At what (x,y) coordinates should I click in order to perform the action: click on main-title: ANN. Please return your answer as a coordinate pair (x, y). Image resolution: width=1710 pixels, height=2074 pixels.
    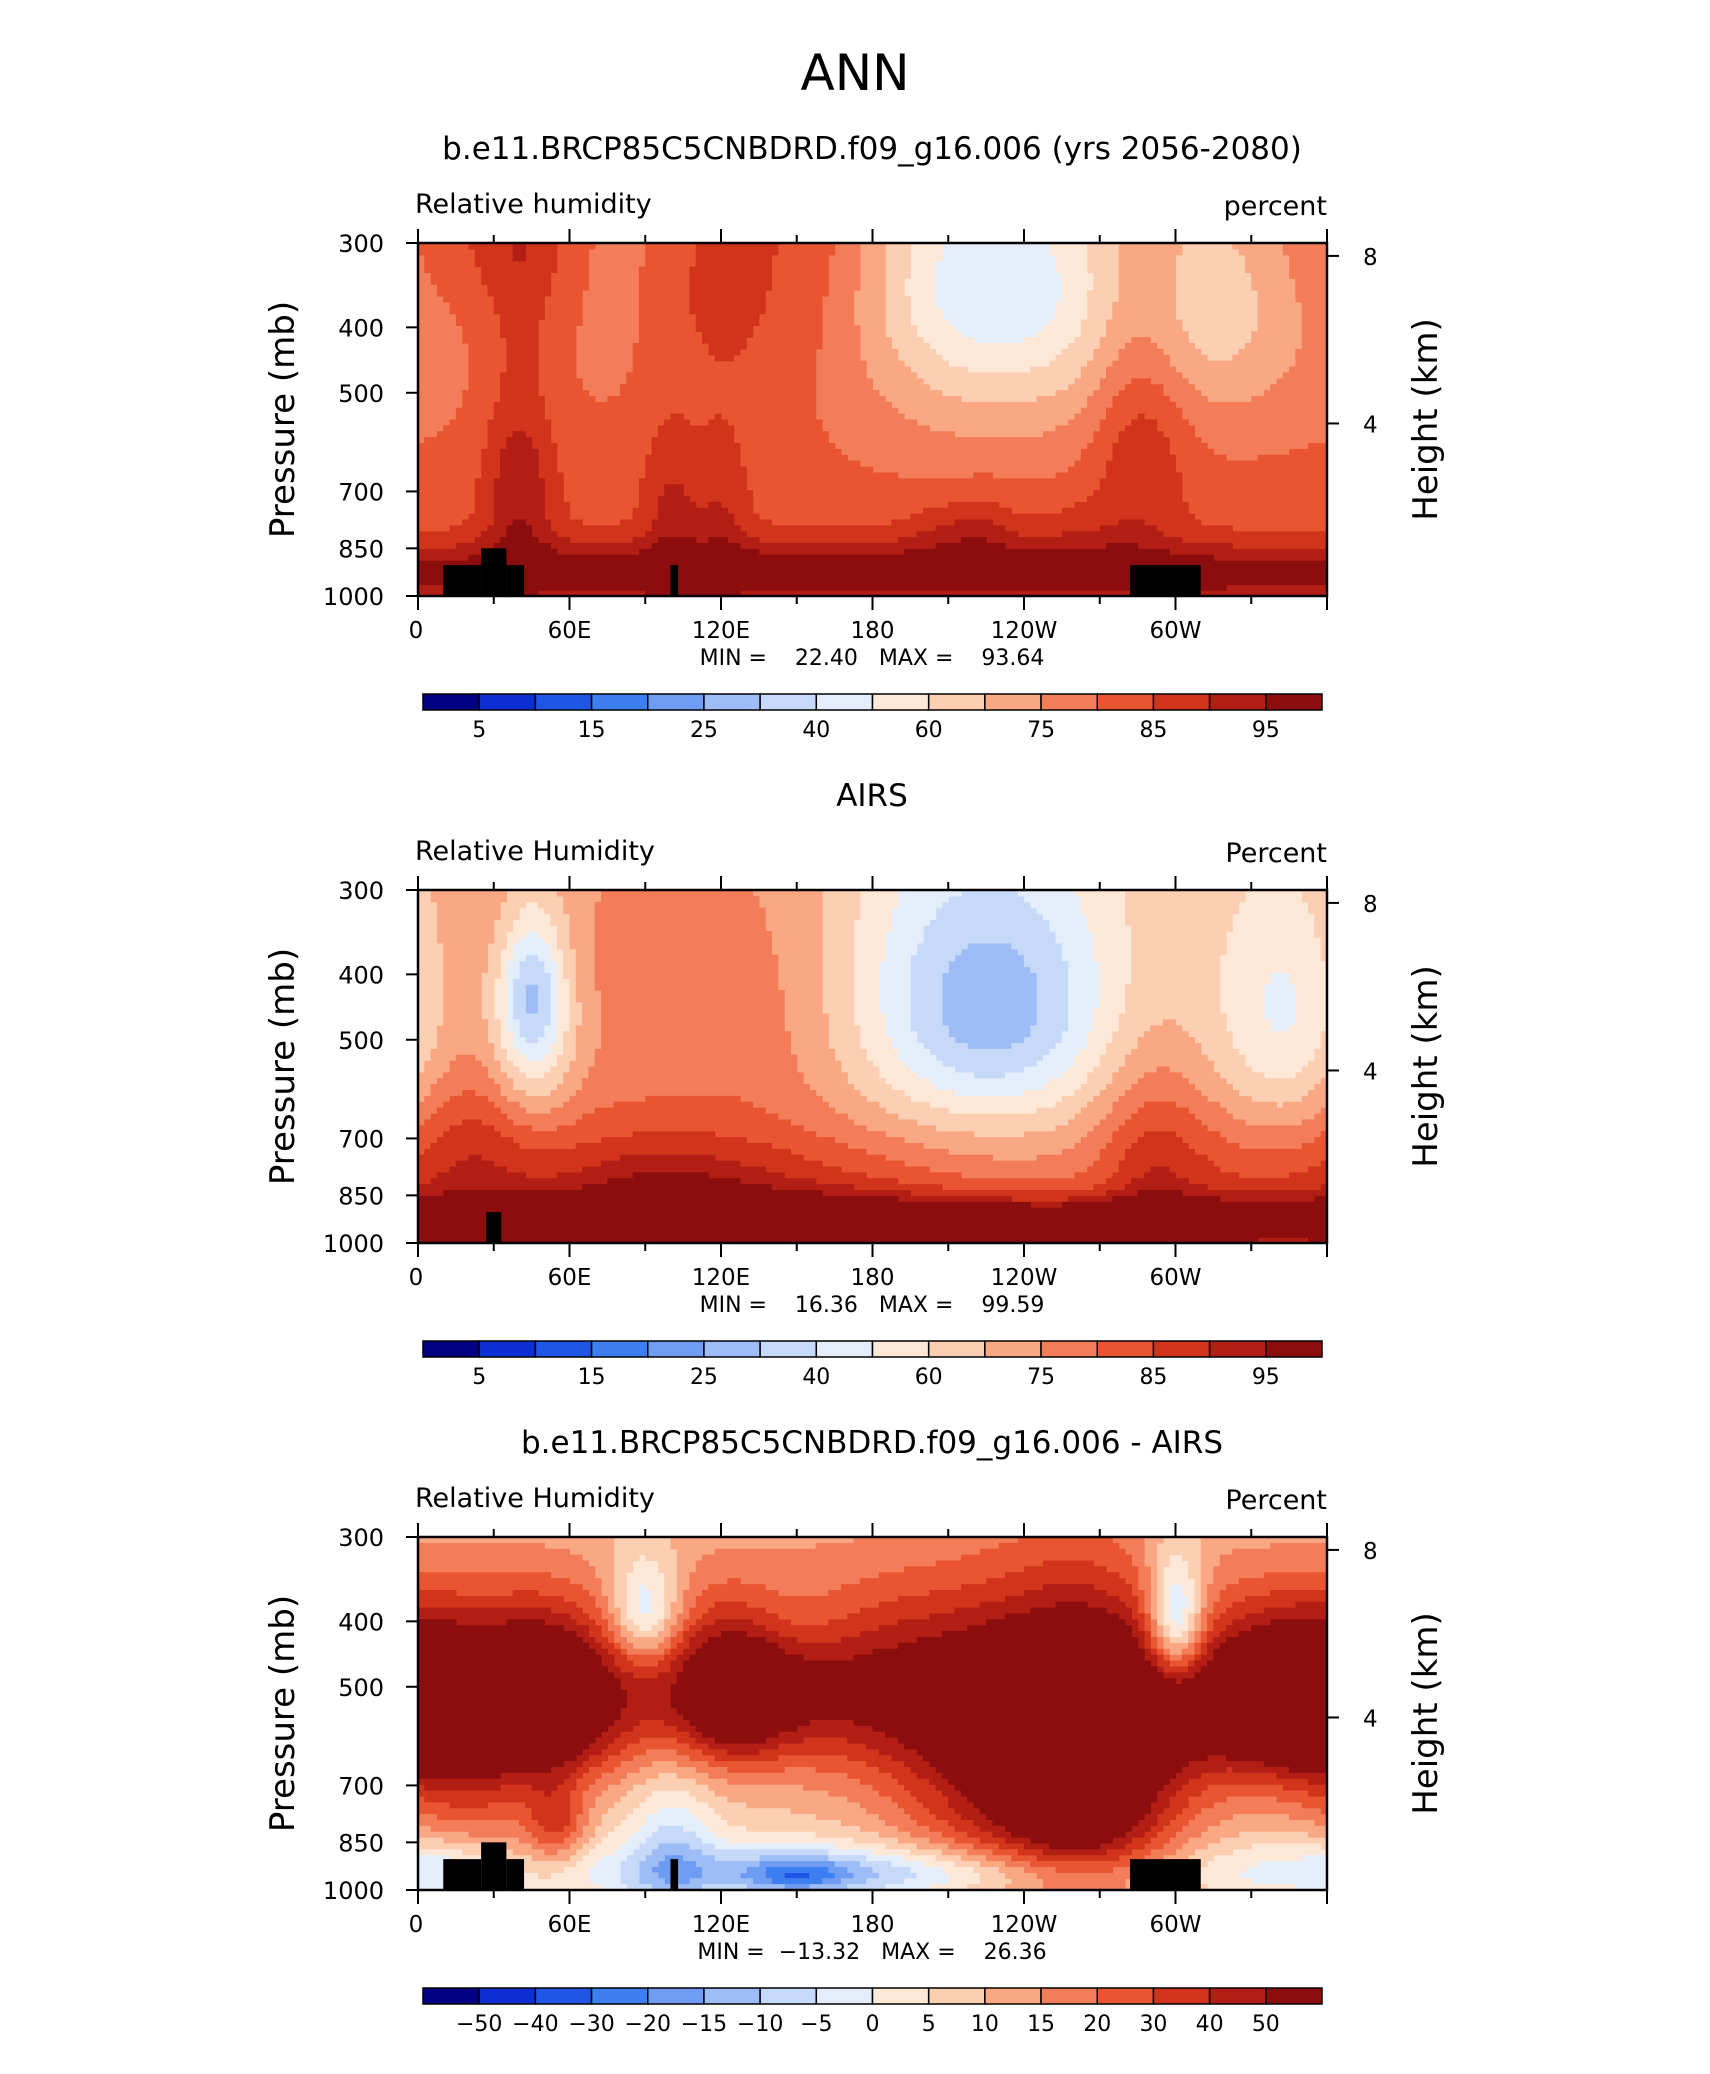
    Looking at the image, I should click on (854, 73).